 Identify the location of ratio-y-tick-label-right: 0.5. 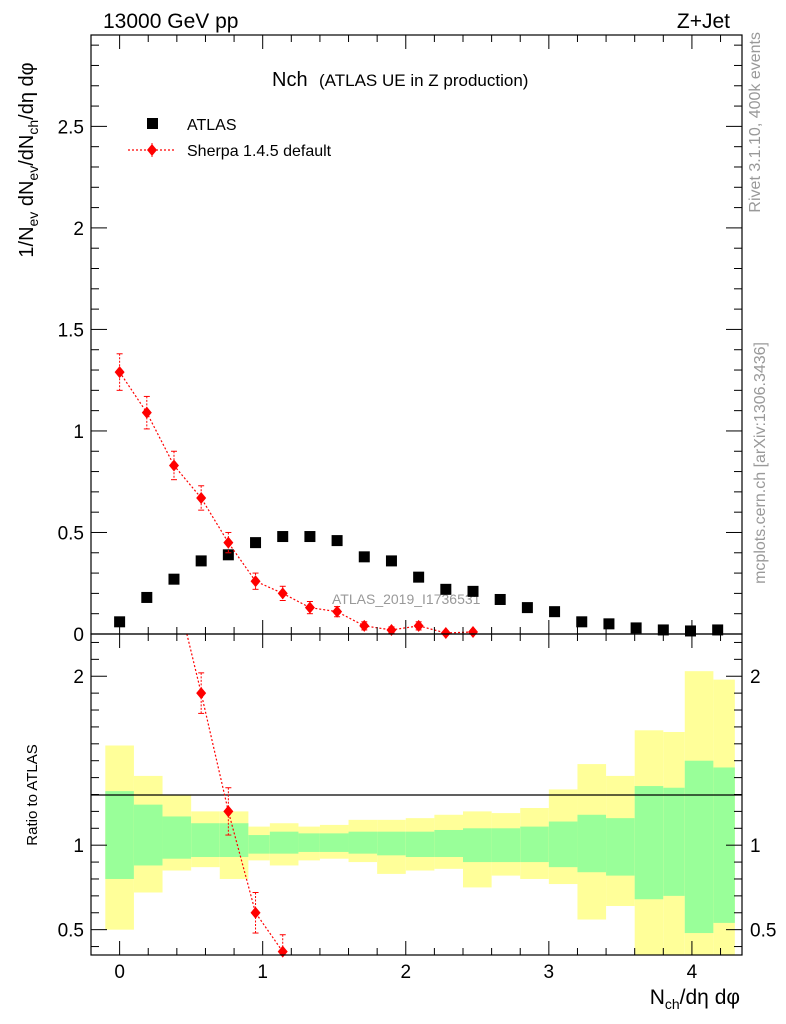
(763, 931).